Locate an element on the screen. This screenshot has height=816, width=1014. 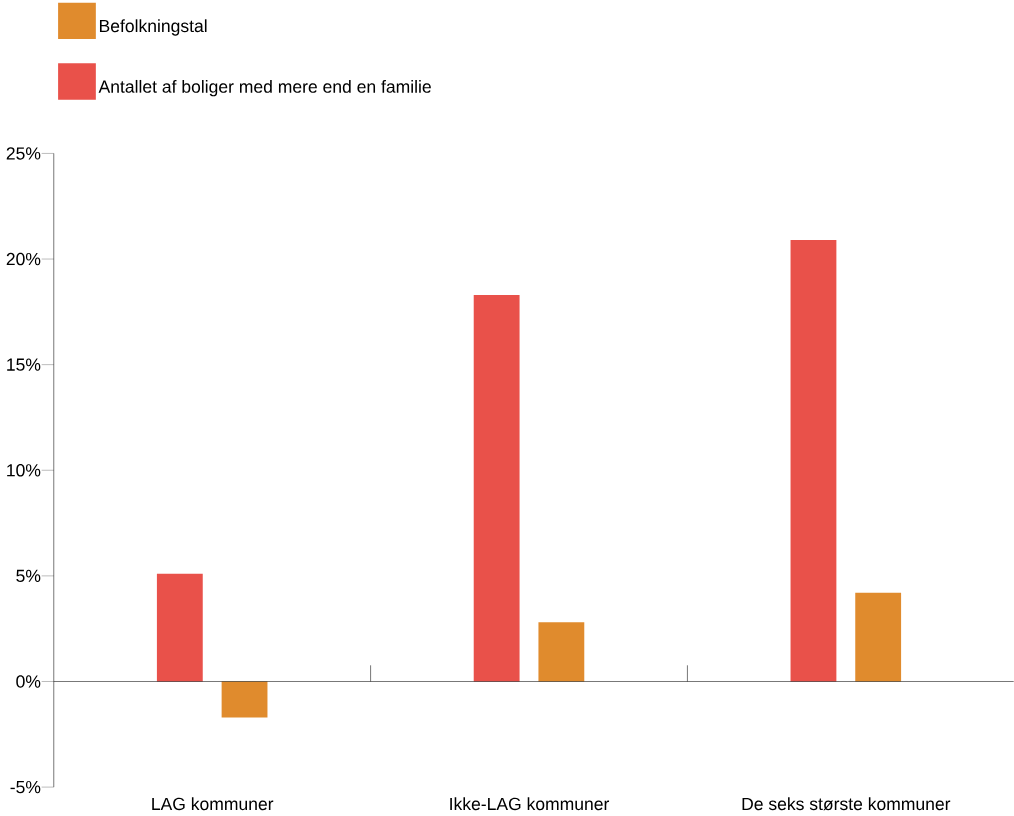
x-tick-label: Ikke-LAG kommuner is located at coordinates (530, 804).